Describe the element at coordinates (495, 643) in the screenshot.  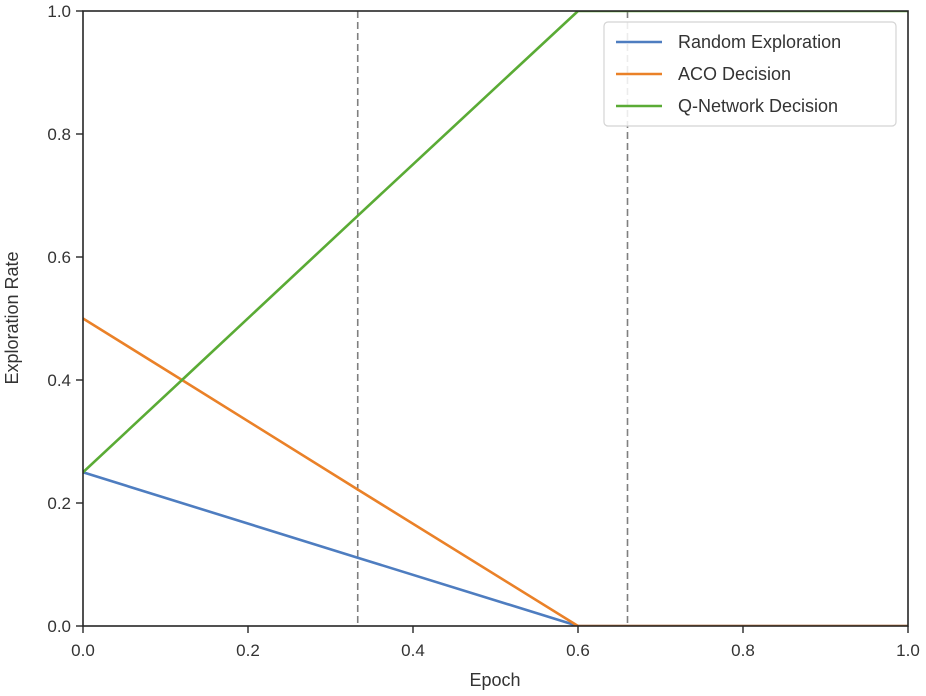
I see `x-axis-ticks: 0.0 0.2 0.4 0.6 0.8 1.0` at that location.